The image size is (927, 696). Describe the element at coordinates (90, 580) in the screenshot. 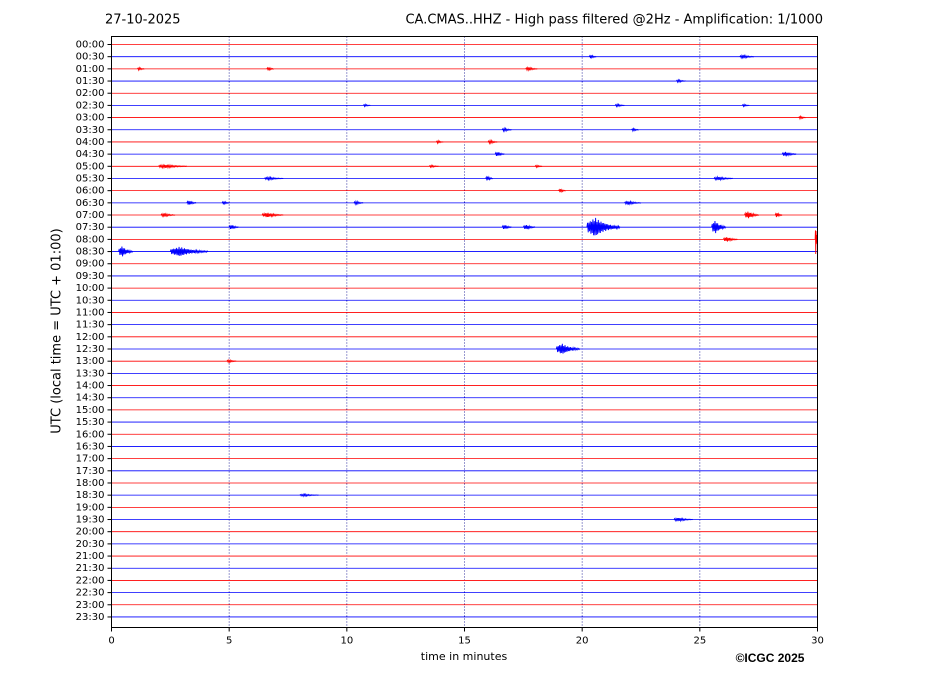

I see `y-tick-label: 22:00` at that location.